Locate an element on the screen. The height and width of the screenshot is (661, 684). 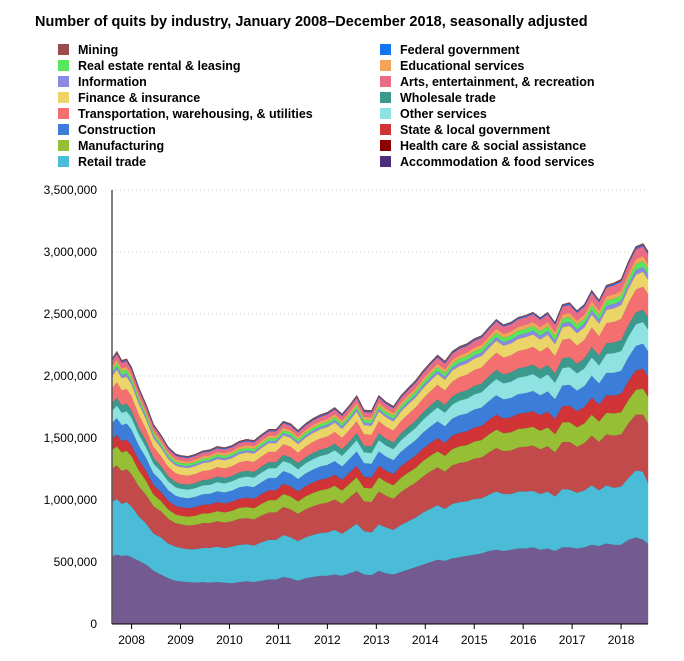
legend-swatch-manufacturing is located at coordinates (63, 145).